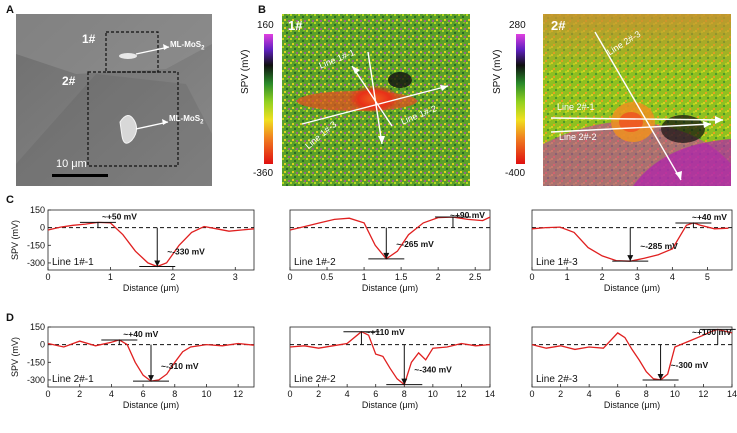  What do you see at coordinates (438, 277) in the screenshot?
I see `chart-2-xtick-label-4: 2` at bounding box center [438, 277].